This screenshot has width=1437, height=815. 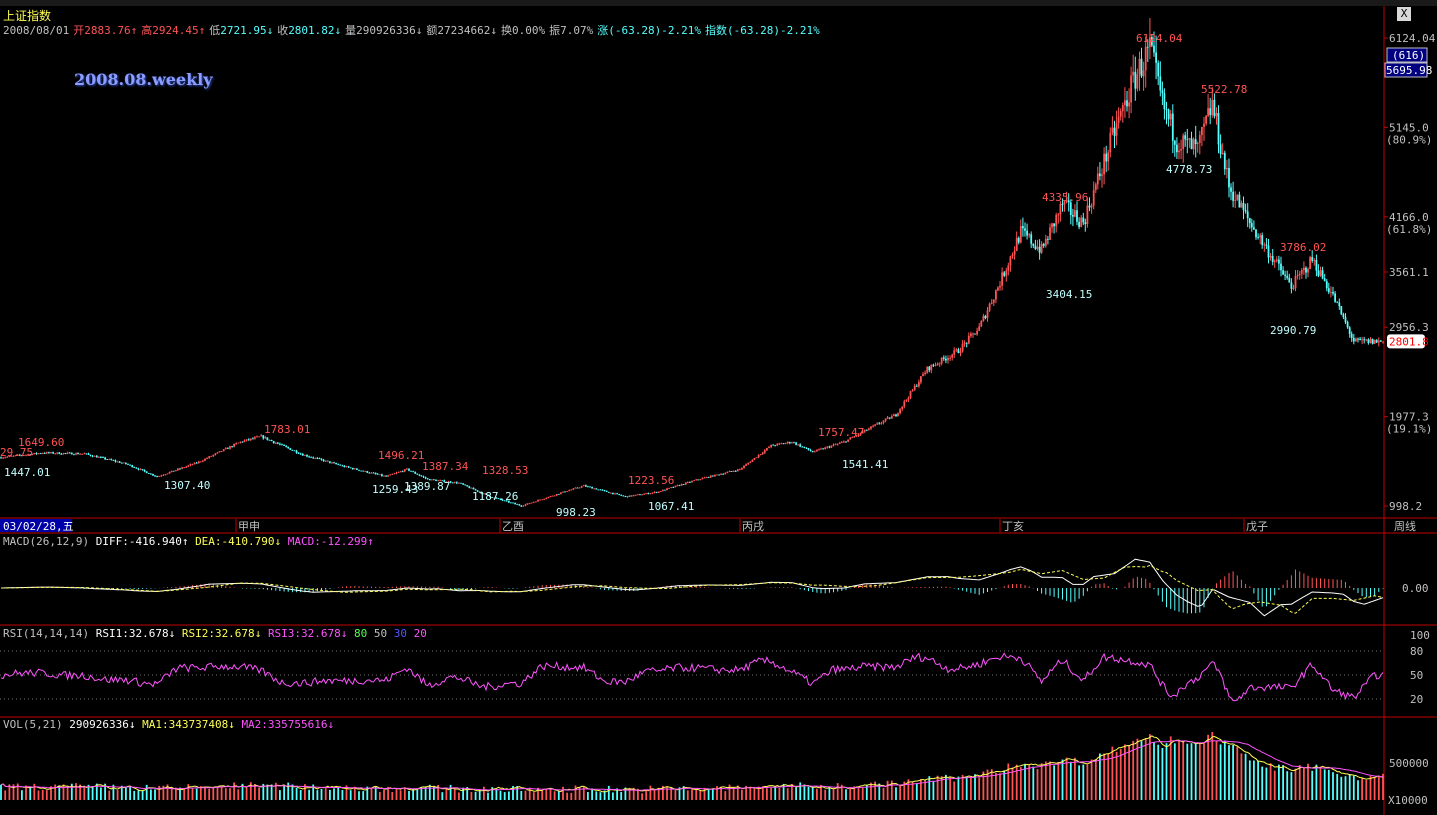 What do you see at coordinates (1416, 675) in the screenshot?
I see `rsi-axis-label: 50` at bounding box center [1416, 675].